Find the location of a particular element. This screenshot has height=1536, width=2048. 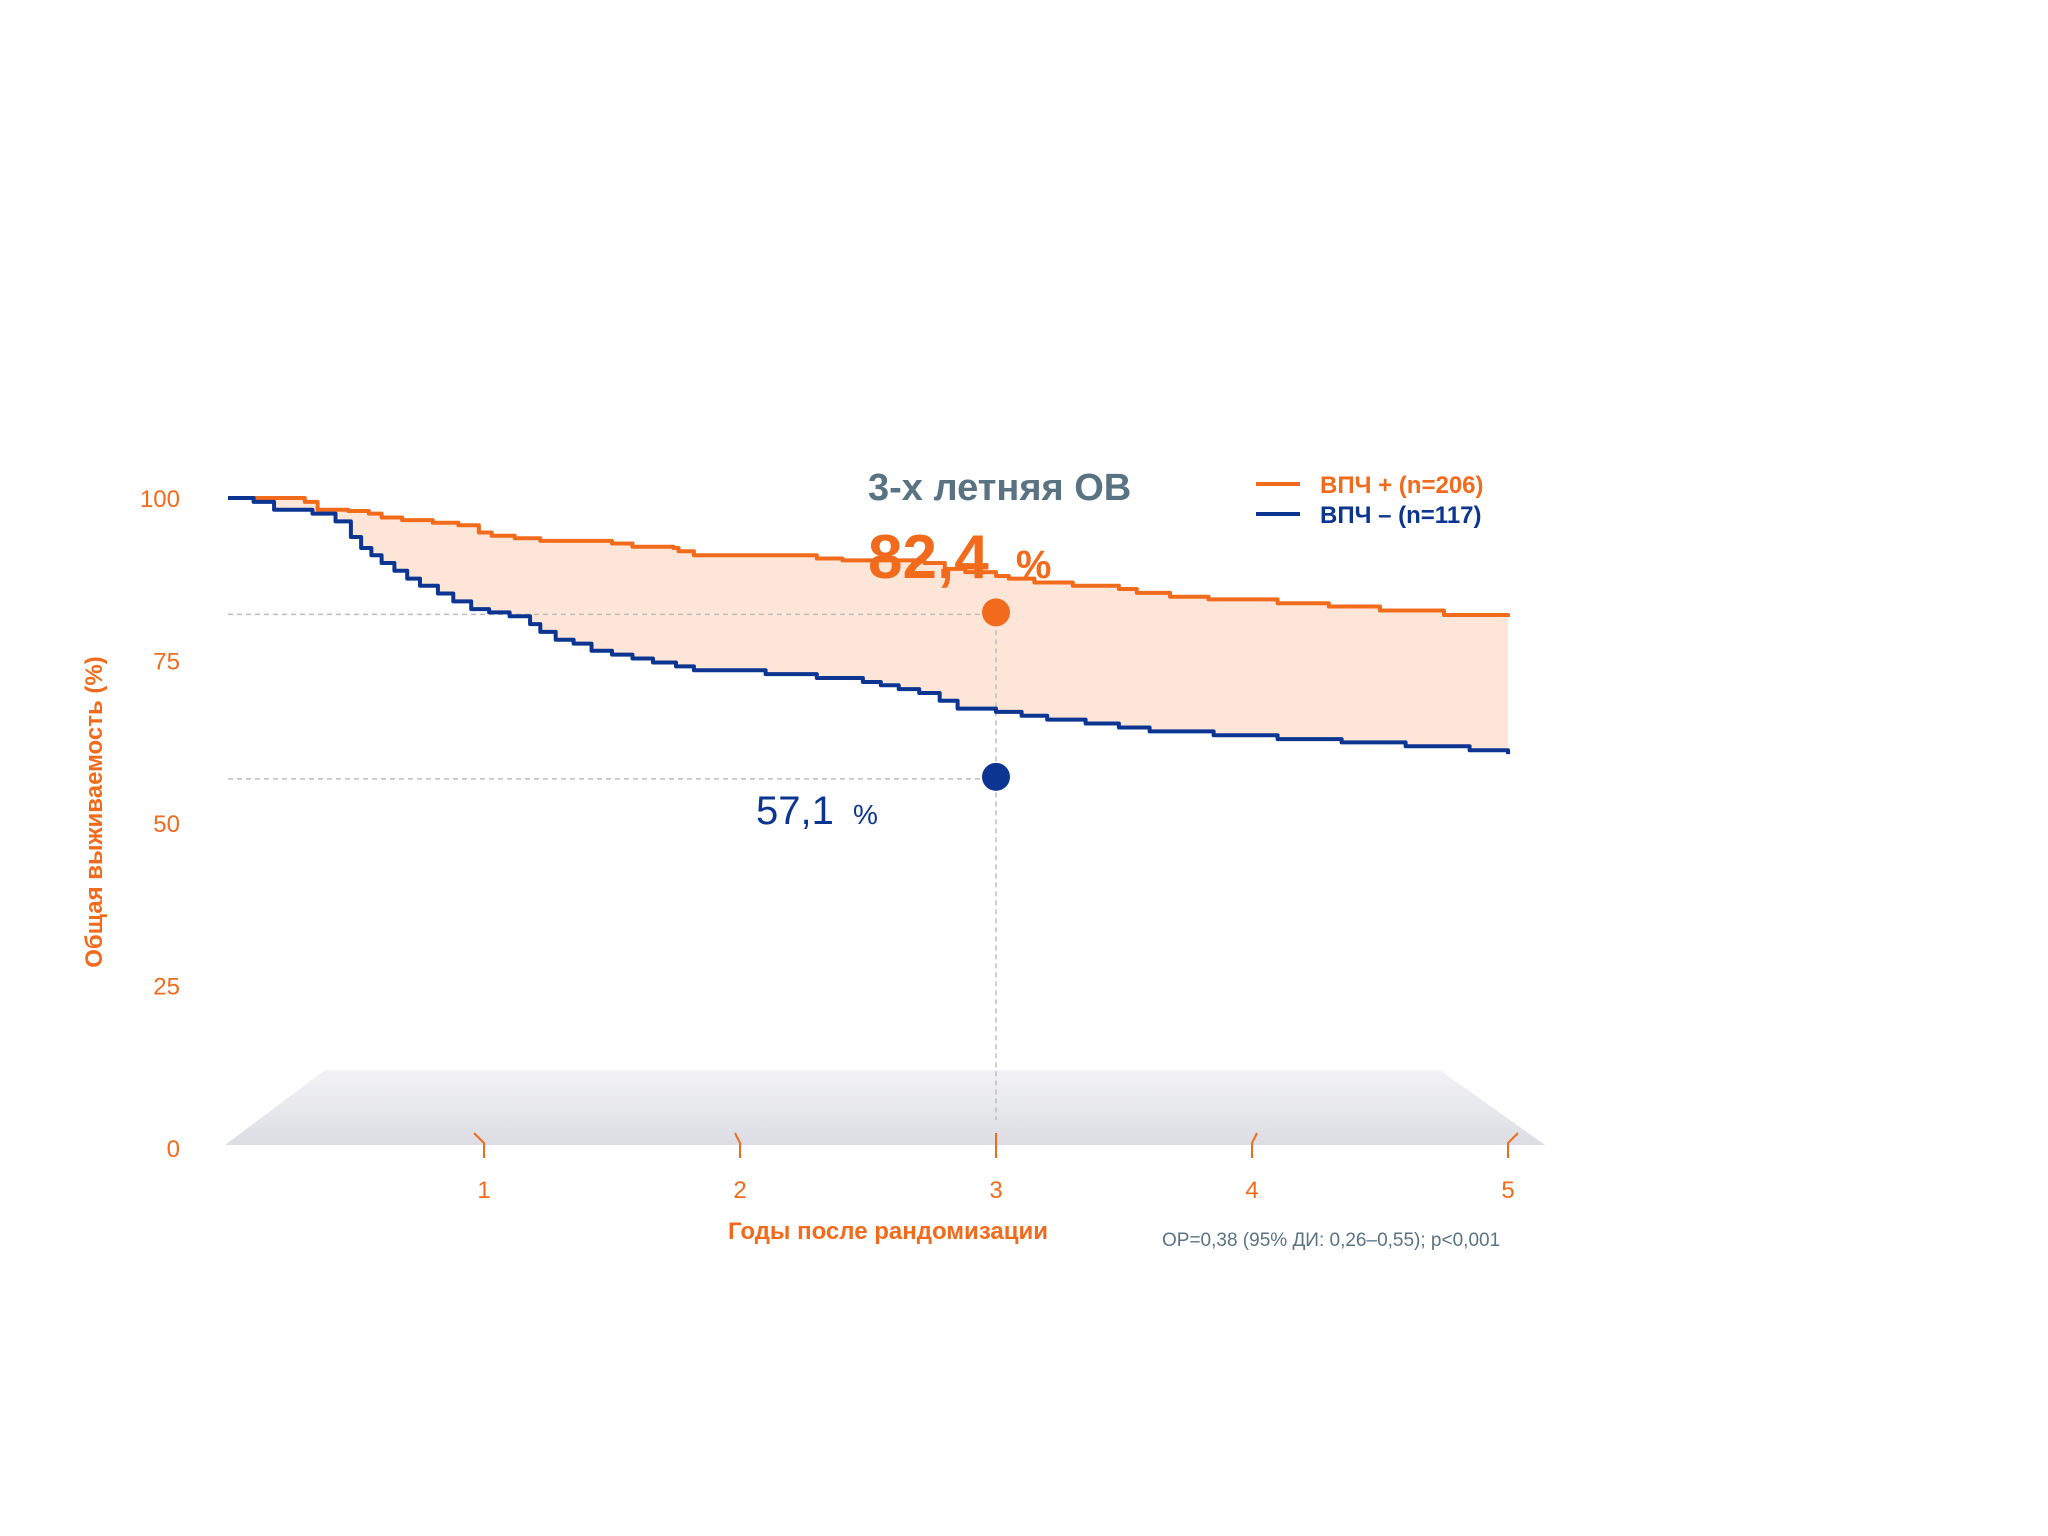

orange-highlight-value: 82,4 % is located at coordinates (959, 557).